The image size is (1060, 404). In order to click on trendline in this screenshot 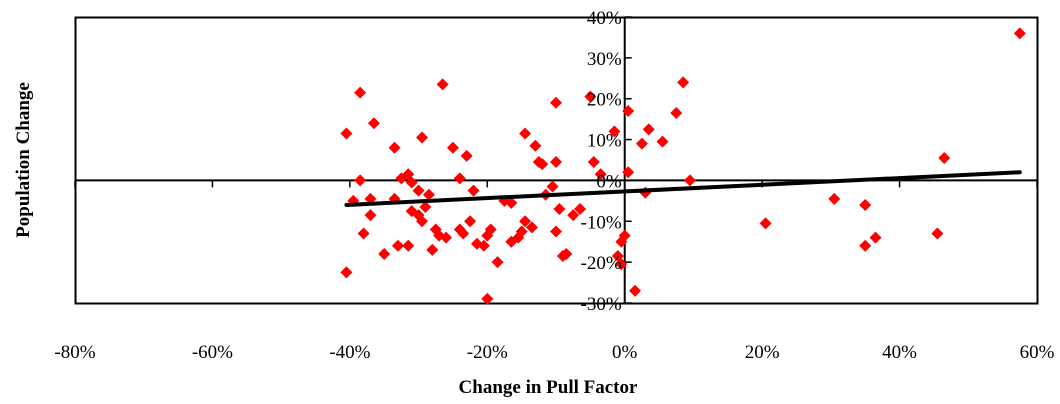, I will do `click(683, 188)`.